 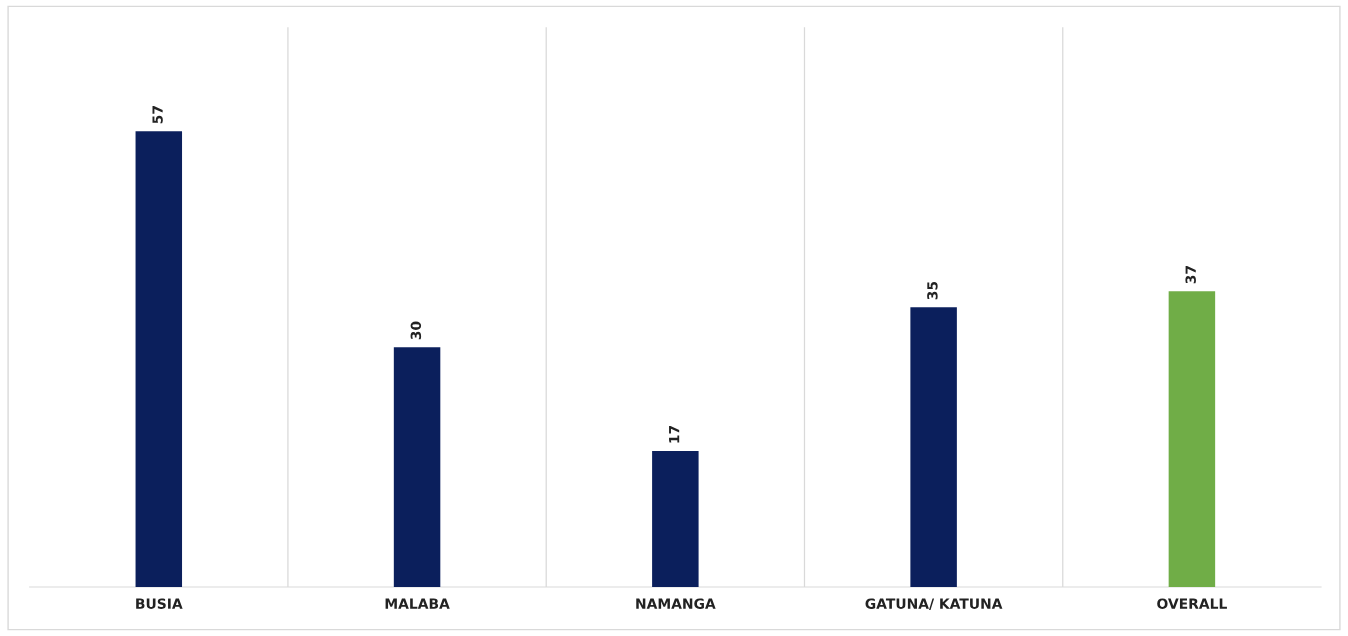 I want to click on data-label: 37, so click(x=1190, y=275).